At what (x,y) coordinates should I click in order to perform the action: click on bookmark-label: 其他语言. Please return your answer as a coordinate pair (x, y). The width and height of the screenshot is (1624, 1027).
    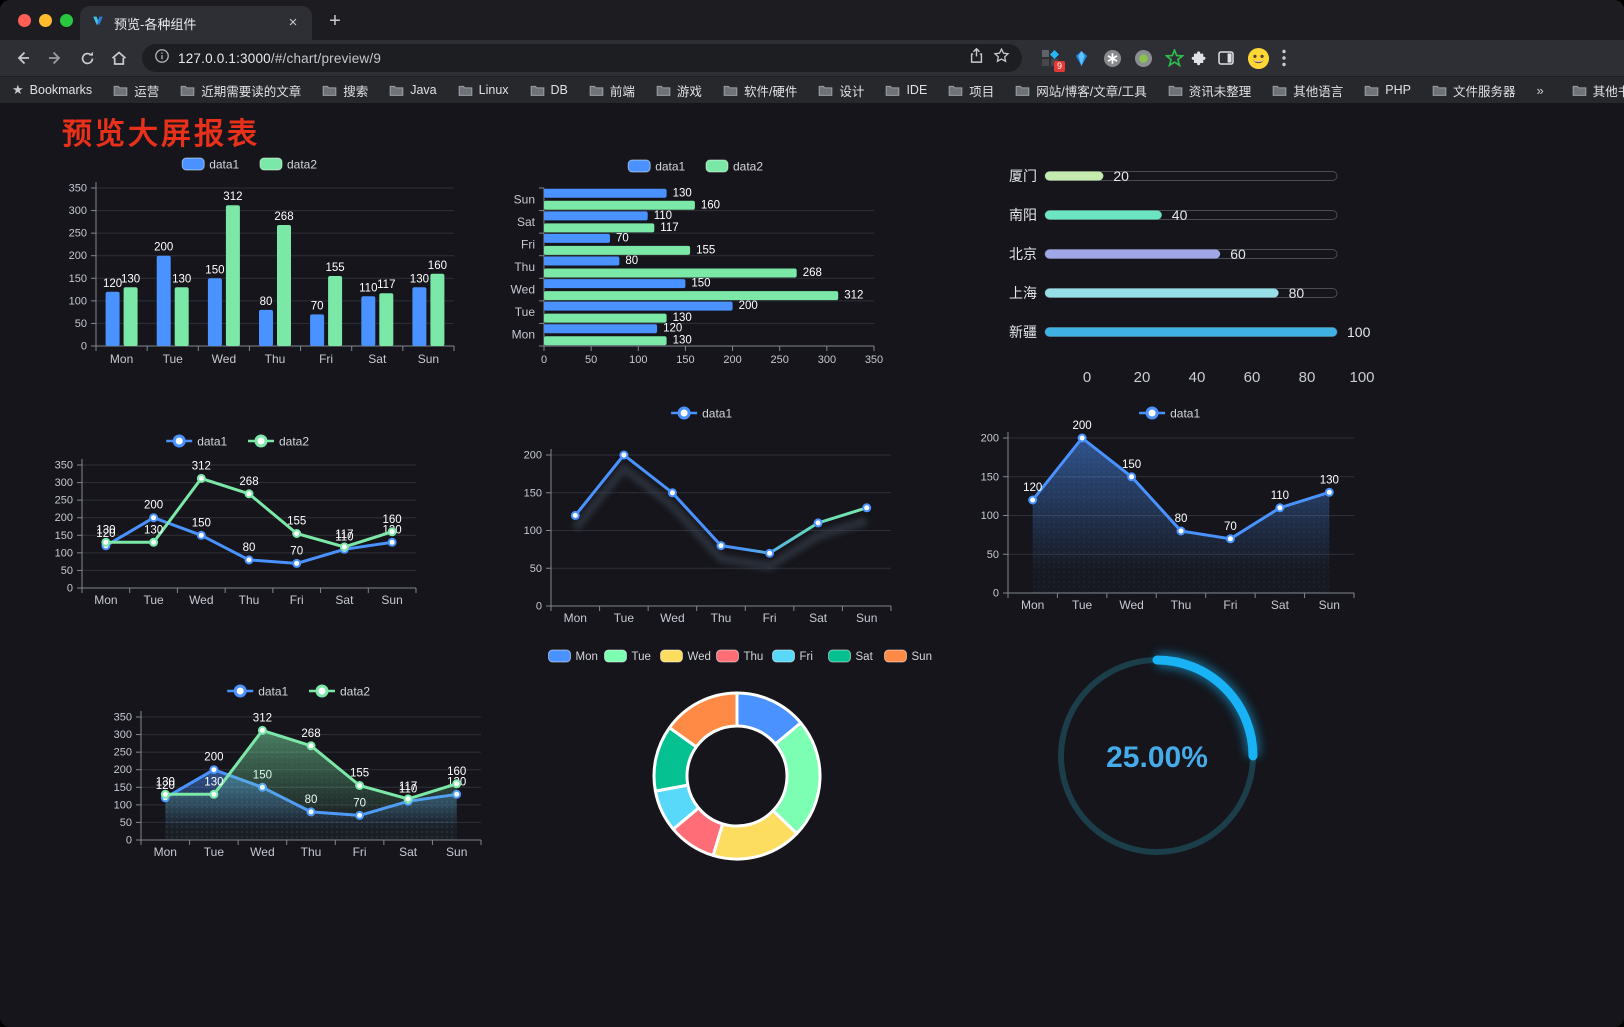
    Looking at the image, I should click on (1318, 91).